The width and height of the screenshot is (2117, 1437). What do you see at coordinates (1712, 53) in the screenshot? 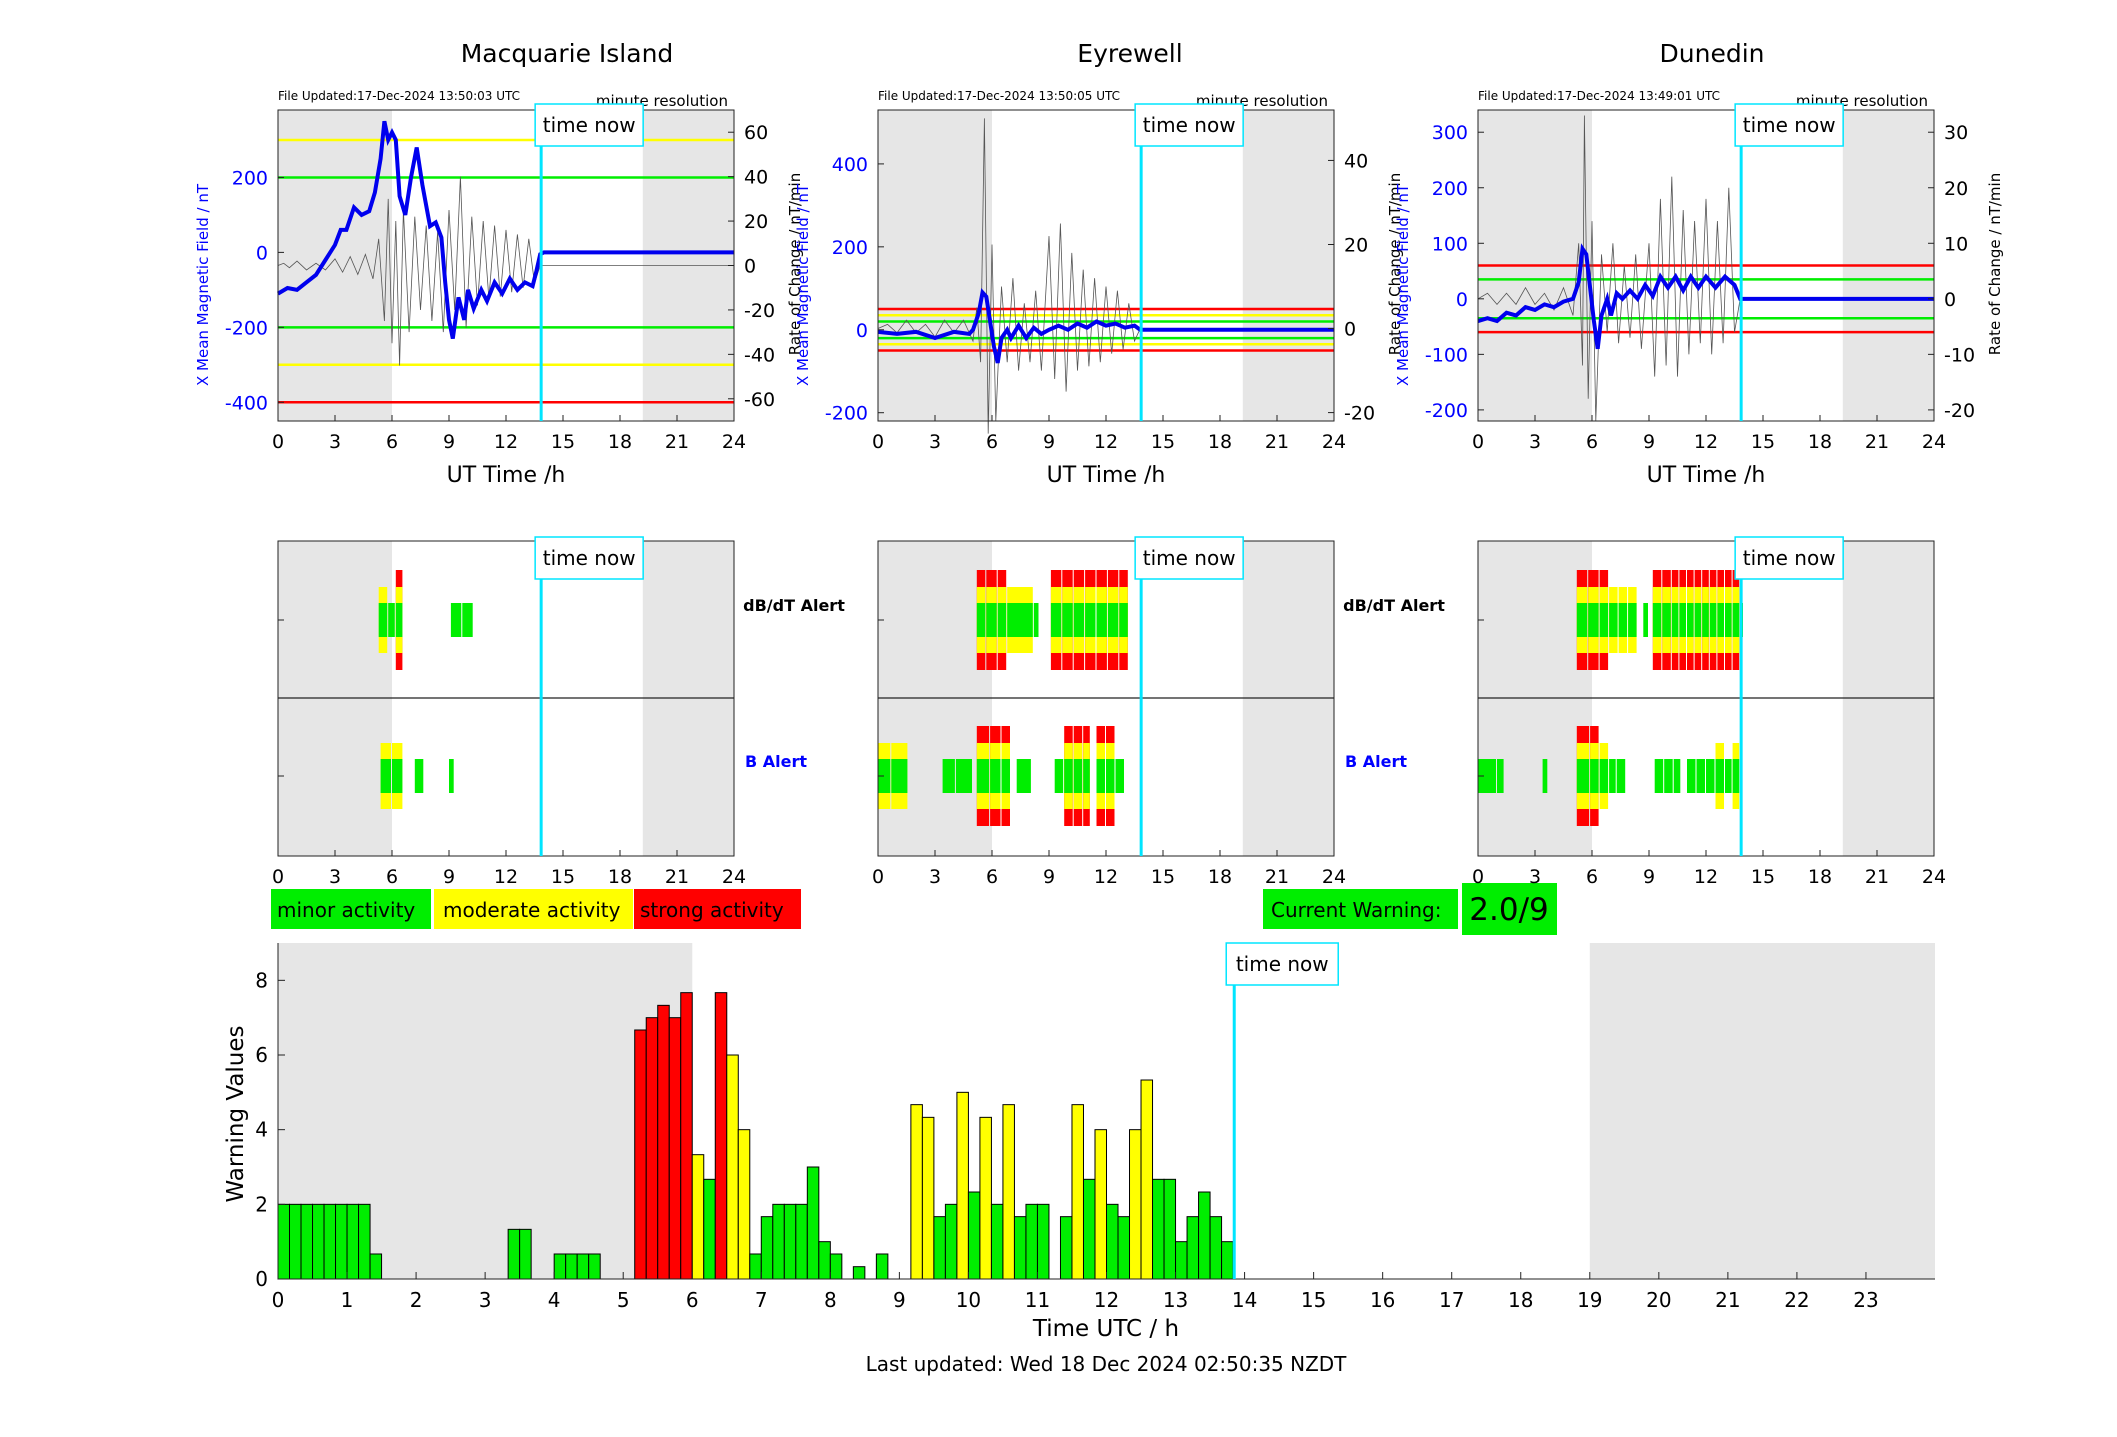
I see `station-title-dunedin: Dunedin` at bounding box center [1712, 53].